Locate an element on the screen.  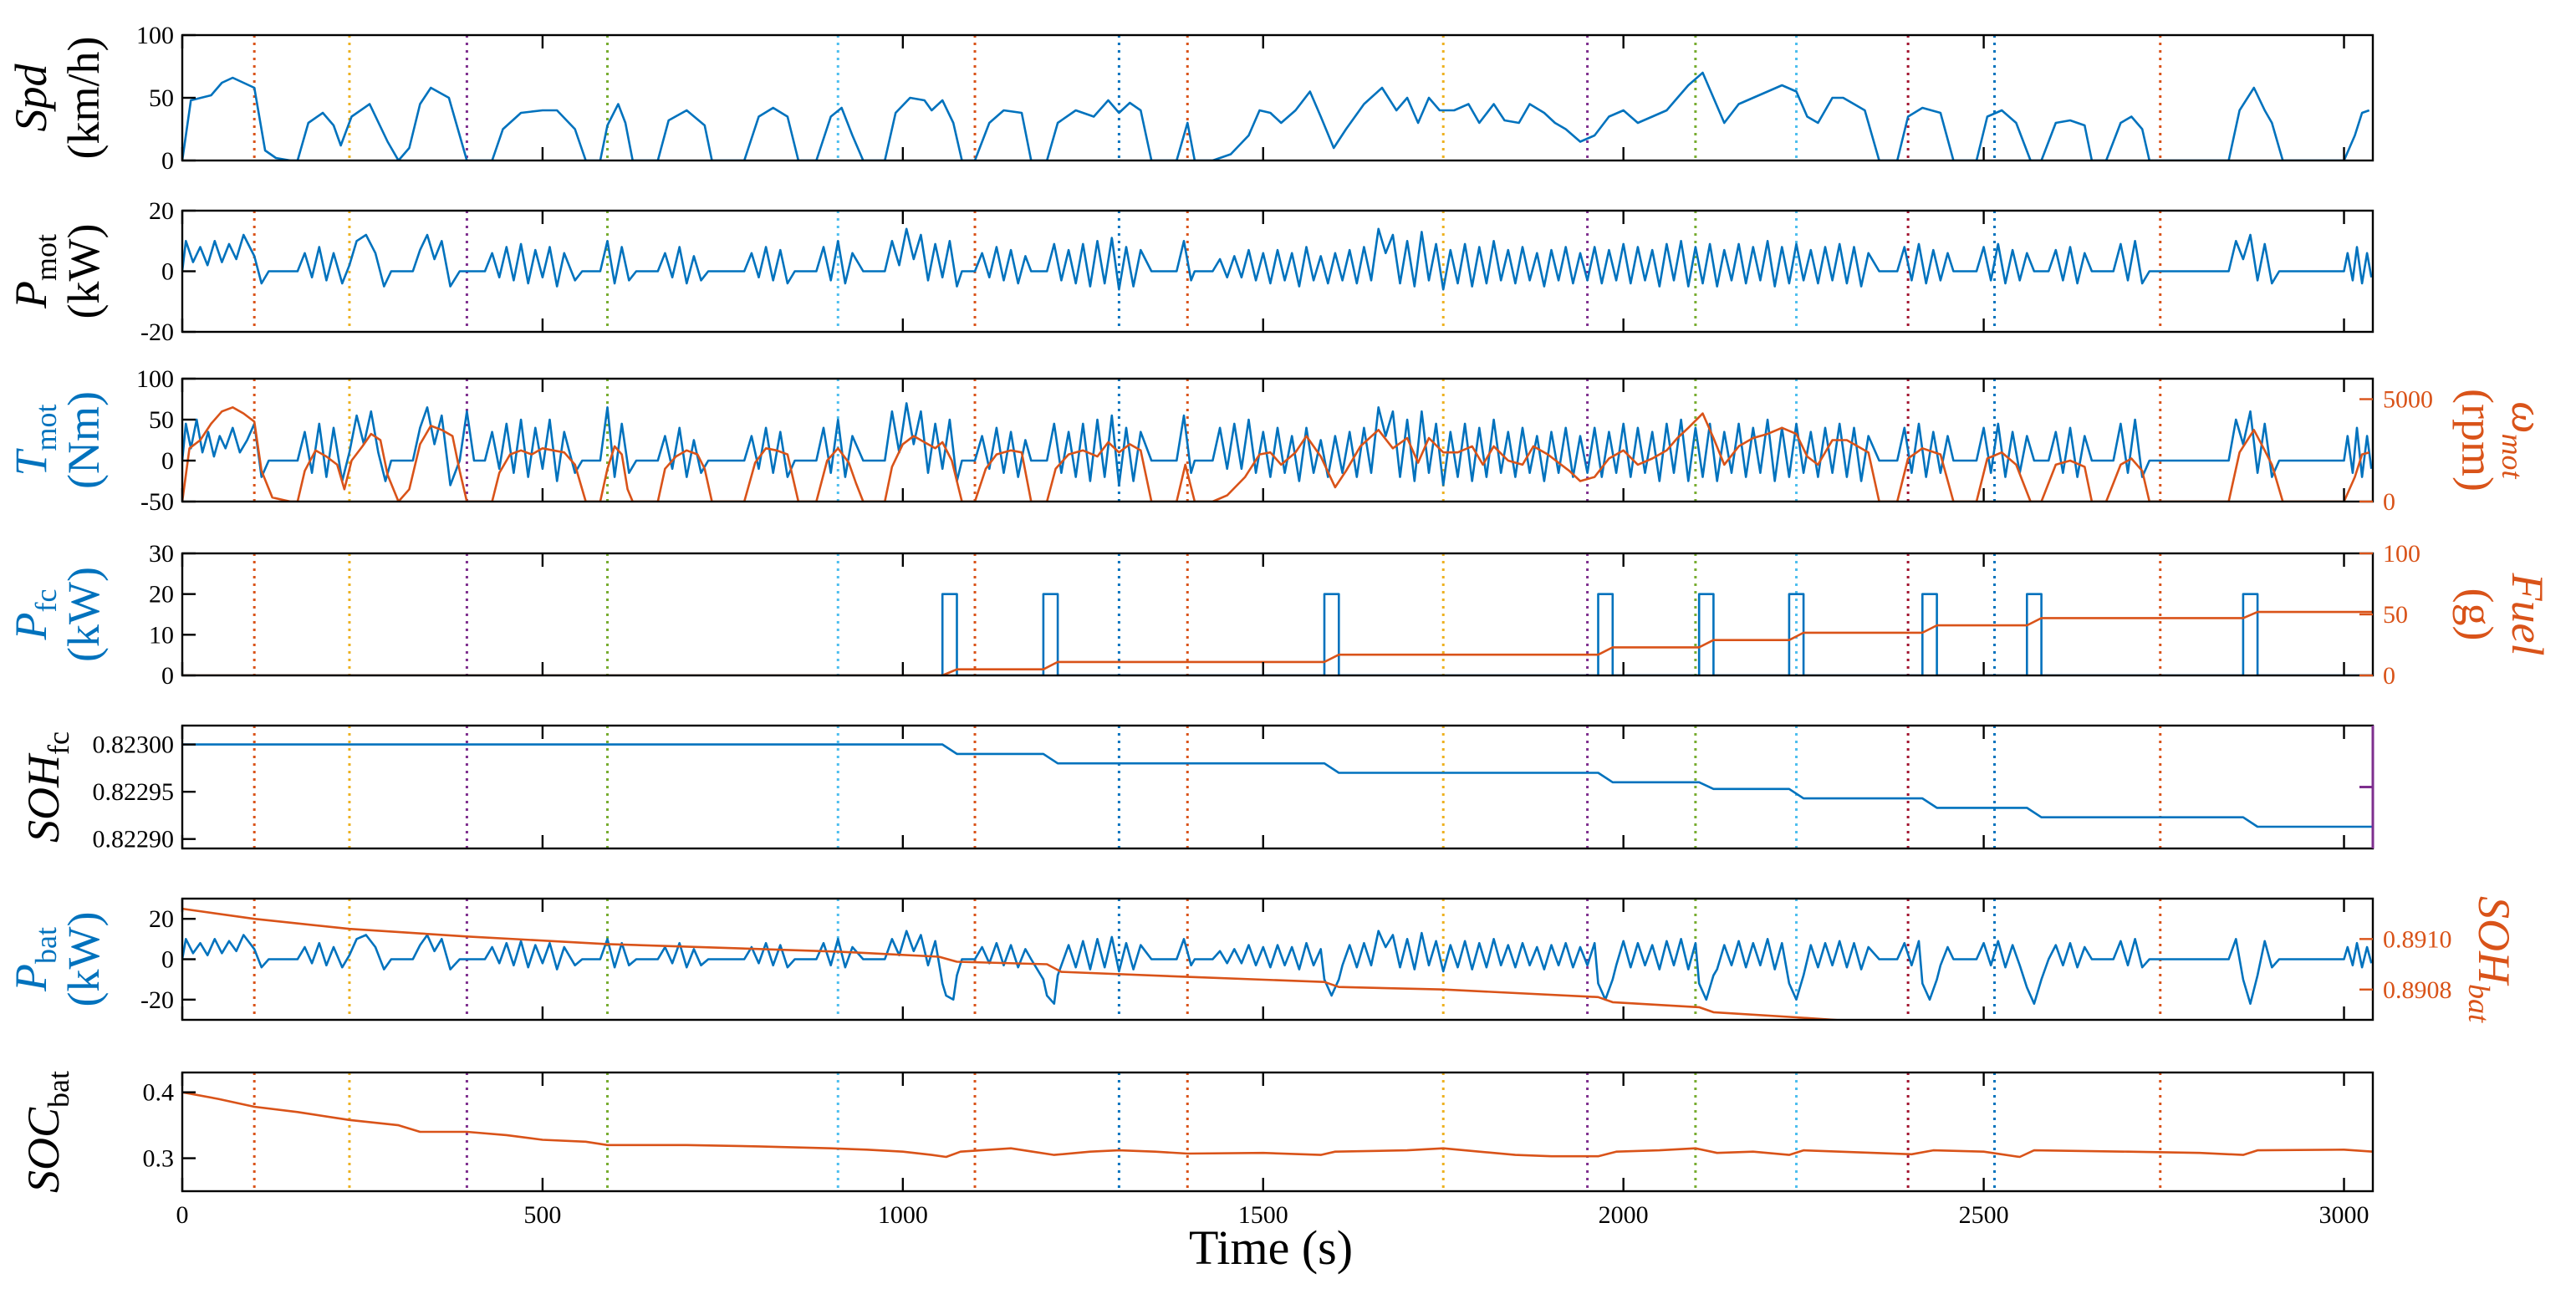
right-y-axis-label: Fuel is located at coordinates (2527, 615).